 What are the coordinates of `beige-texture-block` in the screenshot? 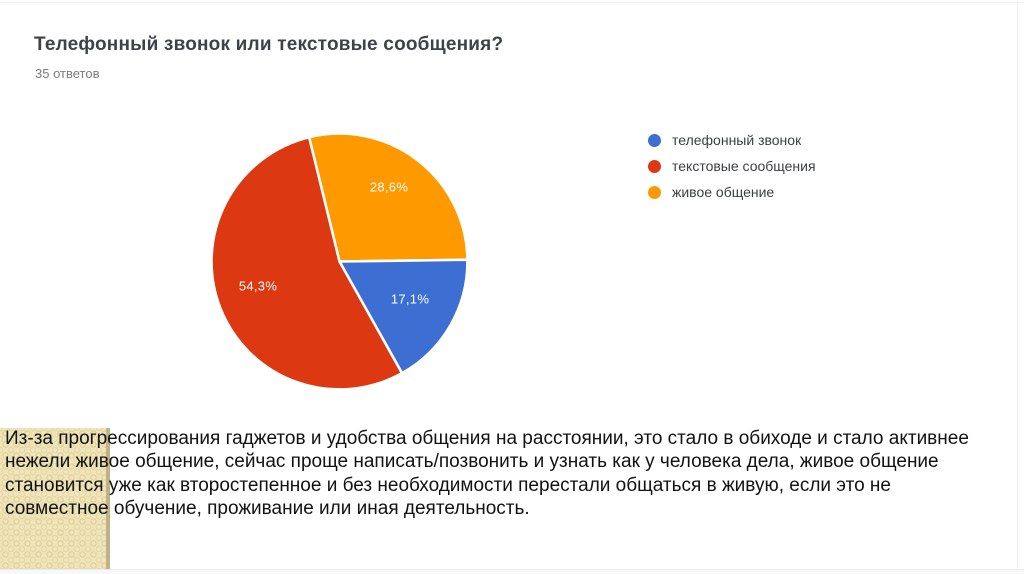 It's located at (55, 498).